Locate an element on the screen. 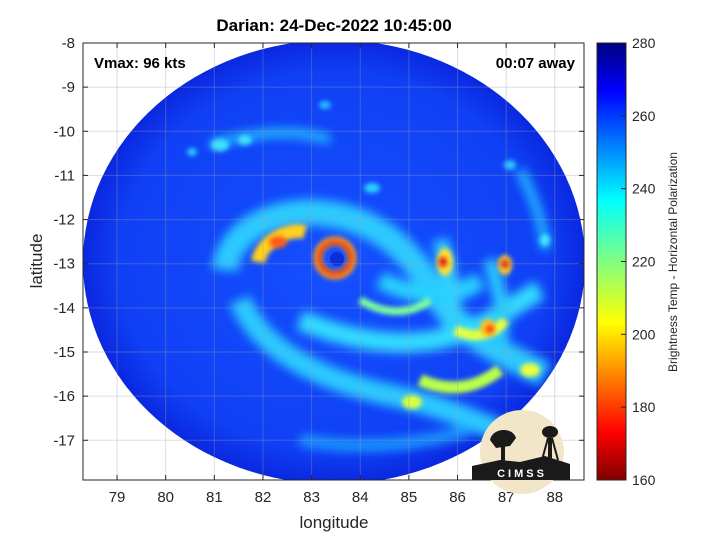 This screenshot has height=540, width=720. y-tick-label: -14 is located at coordinates (64, 308).